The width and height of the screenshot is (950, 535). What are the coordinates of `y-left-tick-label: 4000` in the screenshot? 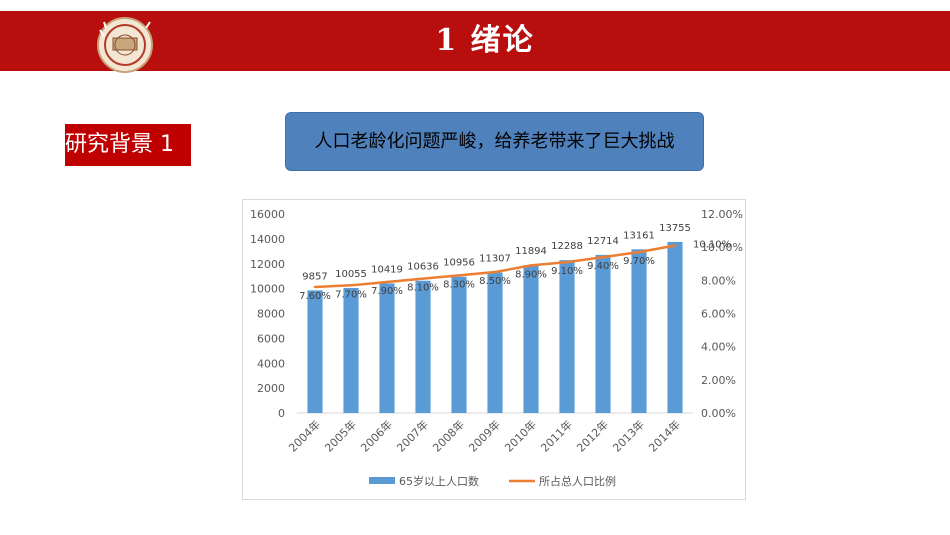 It's located at (271, 363).